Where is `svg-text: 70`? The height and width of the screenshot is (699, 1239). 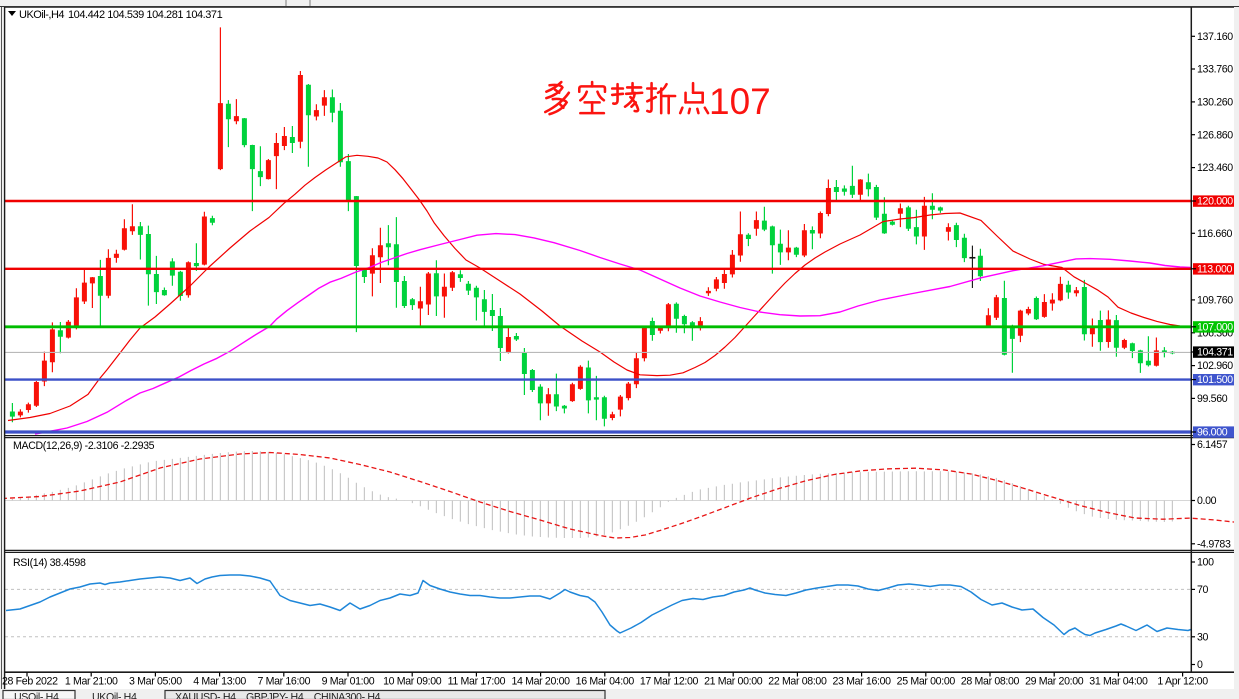 svg-text: 70 is located at coordinates (1203, 590).